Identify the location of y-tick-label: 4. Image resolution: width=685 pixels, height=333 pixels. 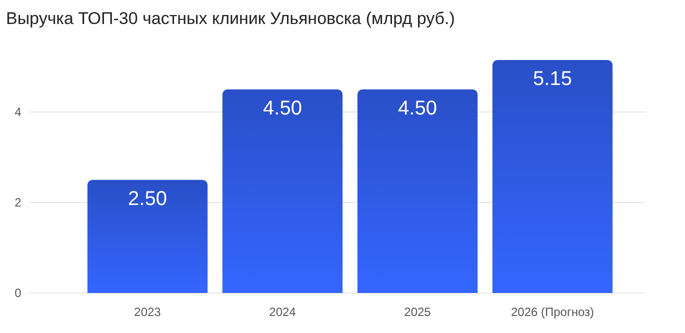
(18, 112).